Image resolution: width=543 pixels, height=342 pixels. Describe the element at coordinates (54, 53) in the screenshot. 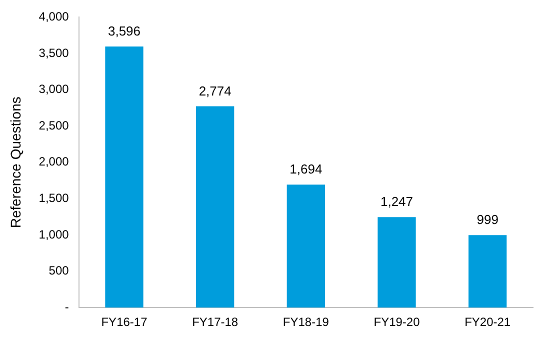

I see `y-tick-label: 3,500` at that location.